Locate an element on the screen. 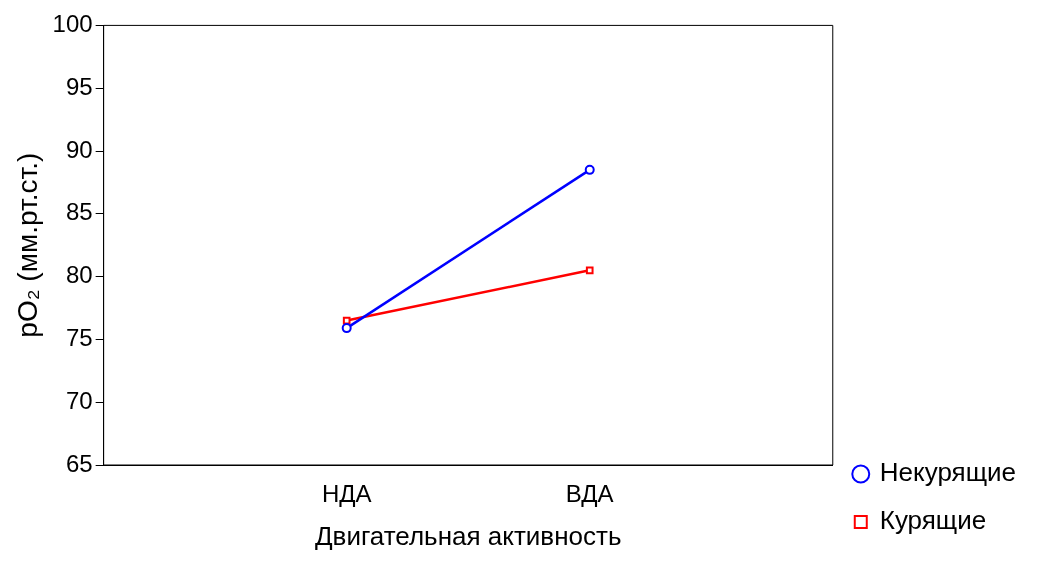 This screenshot has width=1038, height=565. y-tick-label: 90 is located at coordinates (79, 149).